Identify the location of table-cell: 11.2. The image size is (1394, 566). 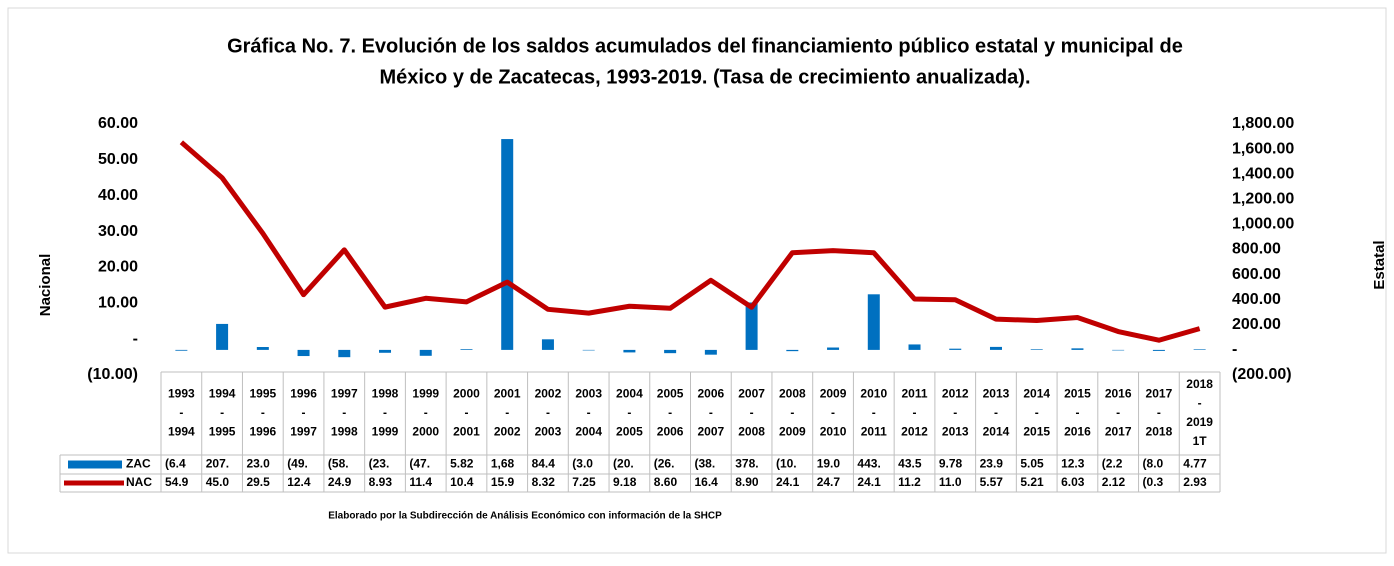
(909, 482).